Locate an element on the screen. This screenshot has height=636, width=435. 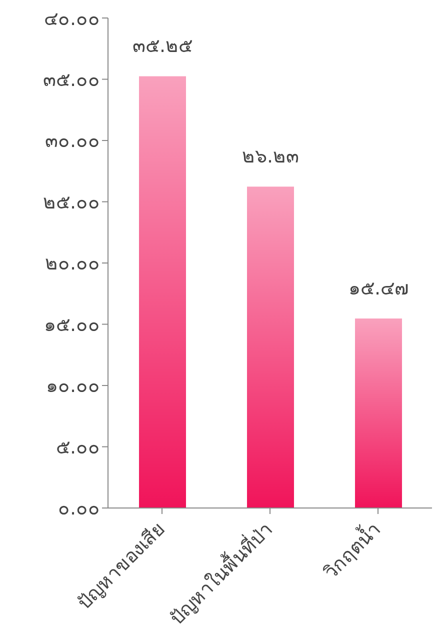
data-label: ๓๕.๒๕ is located at coordinates (162, 46).